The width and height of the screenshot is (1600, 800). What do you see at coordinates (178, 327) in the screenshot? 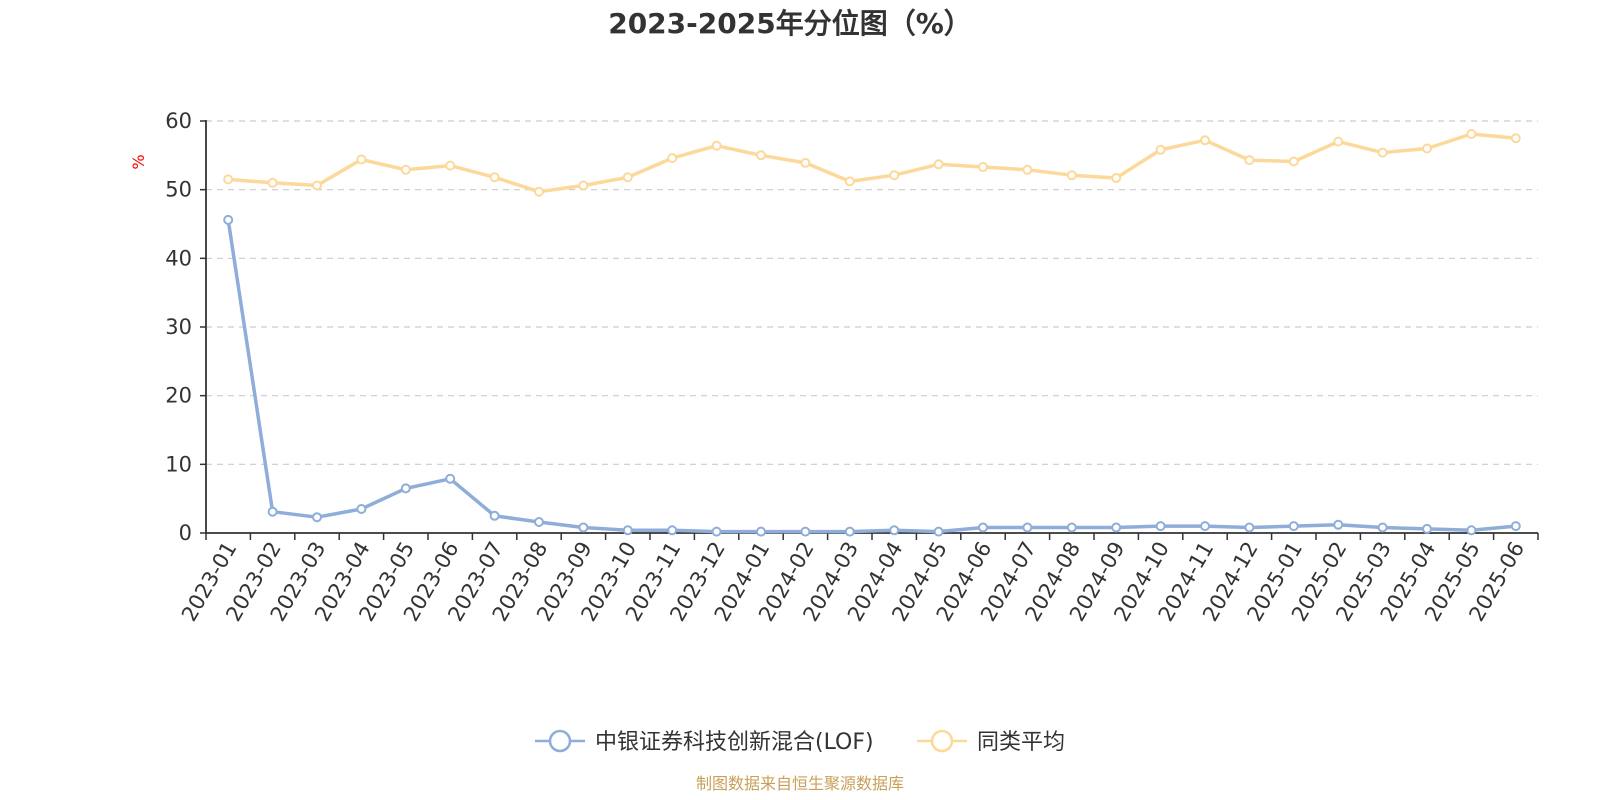
I see `y-tick-label-30: 30` at bounding box center [178, 327].